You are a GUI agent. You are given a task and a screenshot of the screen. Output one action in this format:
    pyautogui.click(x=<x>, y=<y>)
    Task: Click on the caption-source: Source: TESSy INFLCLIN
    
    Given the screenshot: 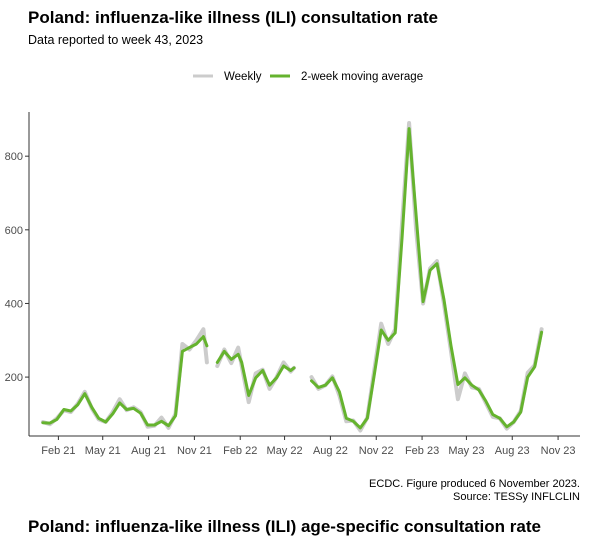 What is the action you would take?
    pyautogui.click(x=516, y=497)
    